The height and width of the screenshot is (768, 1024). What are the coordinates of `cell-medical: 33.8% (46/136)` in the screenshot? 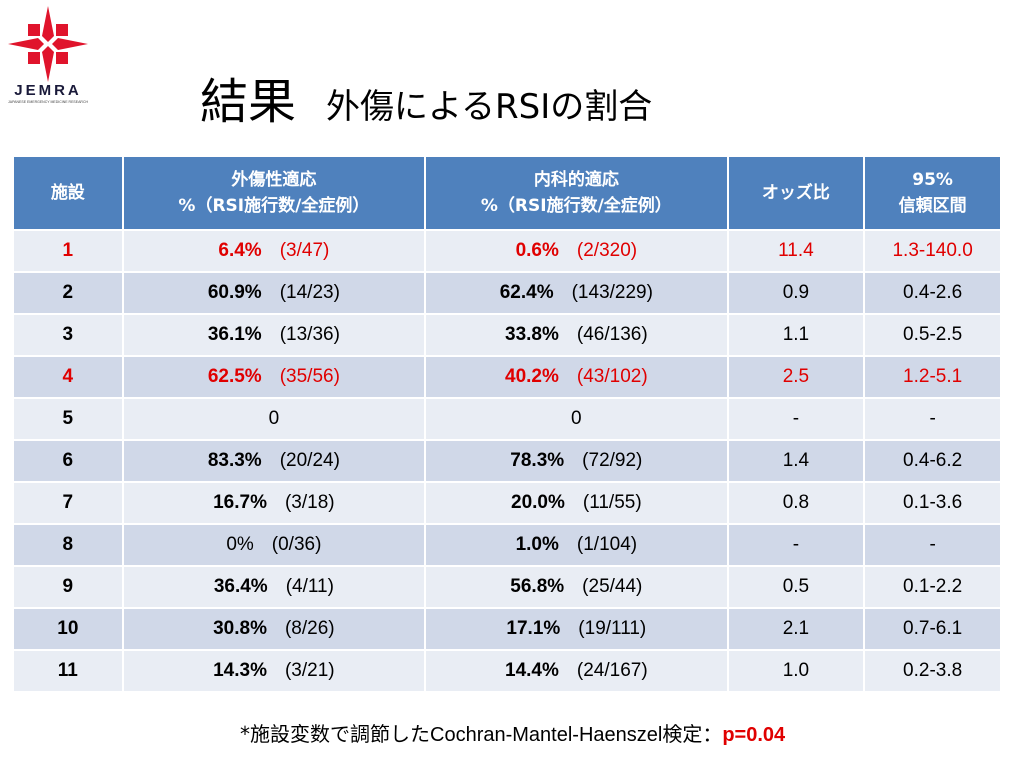 It's located at (576, 335).